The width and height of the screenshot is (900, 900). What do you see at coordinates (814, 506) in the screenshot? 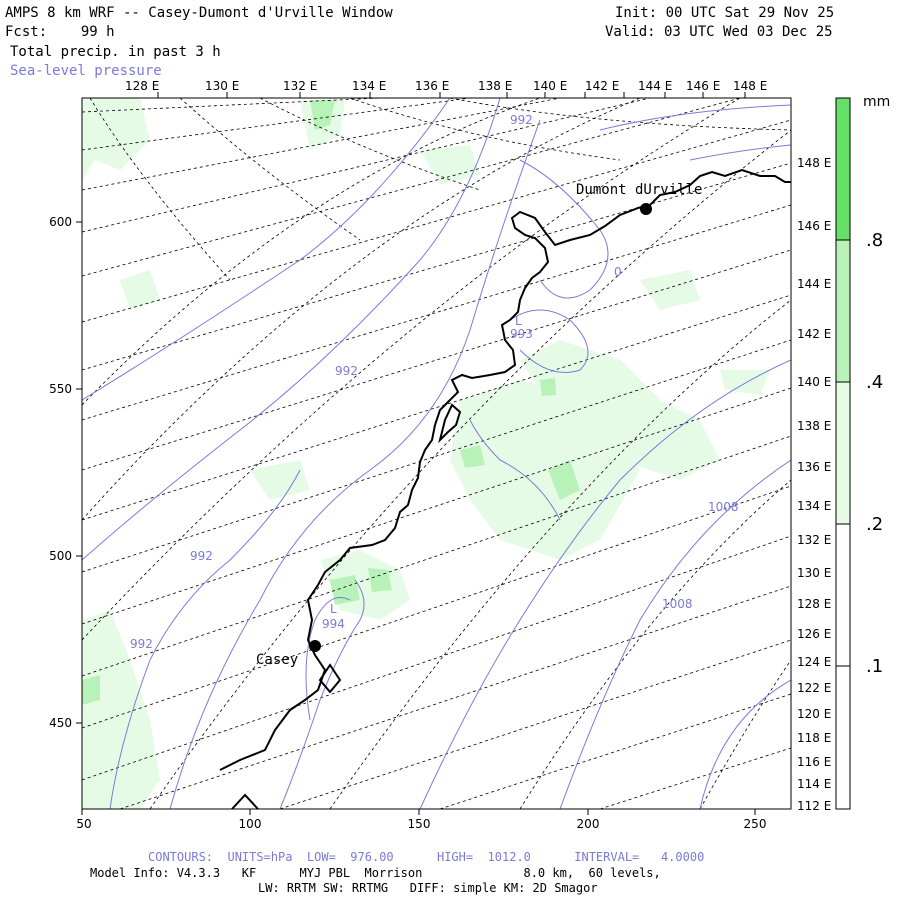
I see `right-lon-label: 134 E` at bounding box center [814, 506].